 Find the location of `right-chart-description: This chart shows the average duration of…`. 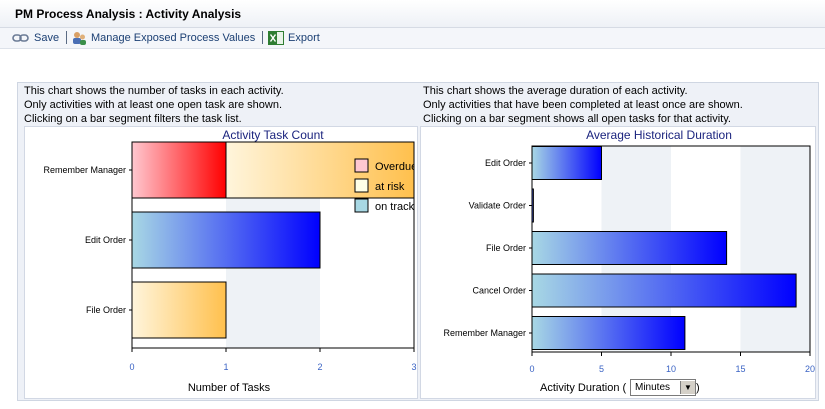

right-chart-description: This chart shows the average duration of… is located at coordinates (583, 105).